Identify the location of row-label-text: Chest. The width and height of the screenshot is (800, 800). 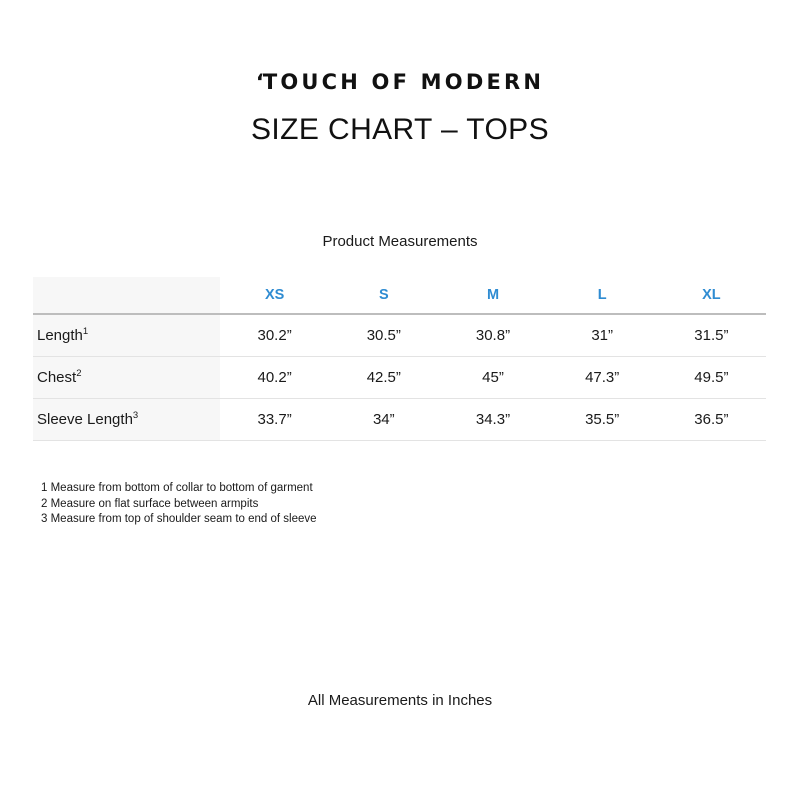
(57, 377).